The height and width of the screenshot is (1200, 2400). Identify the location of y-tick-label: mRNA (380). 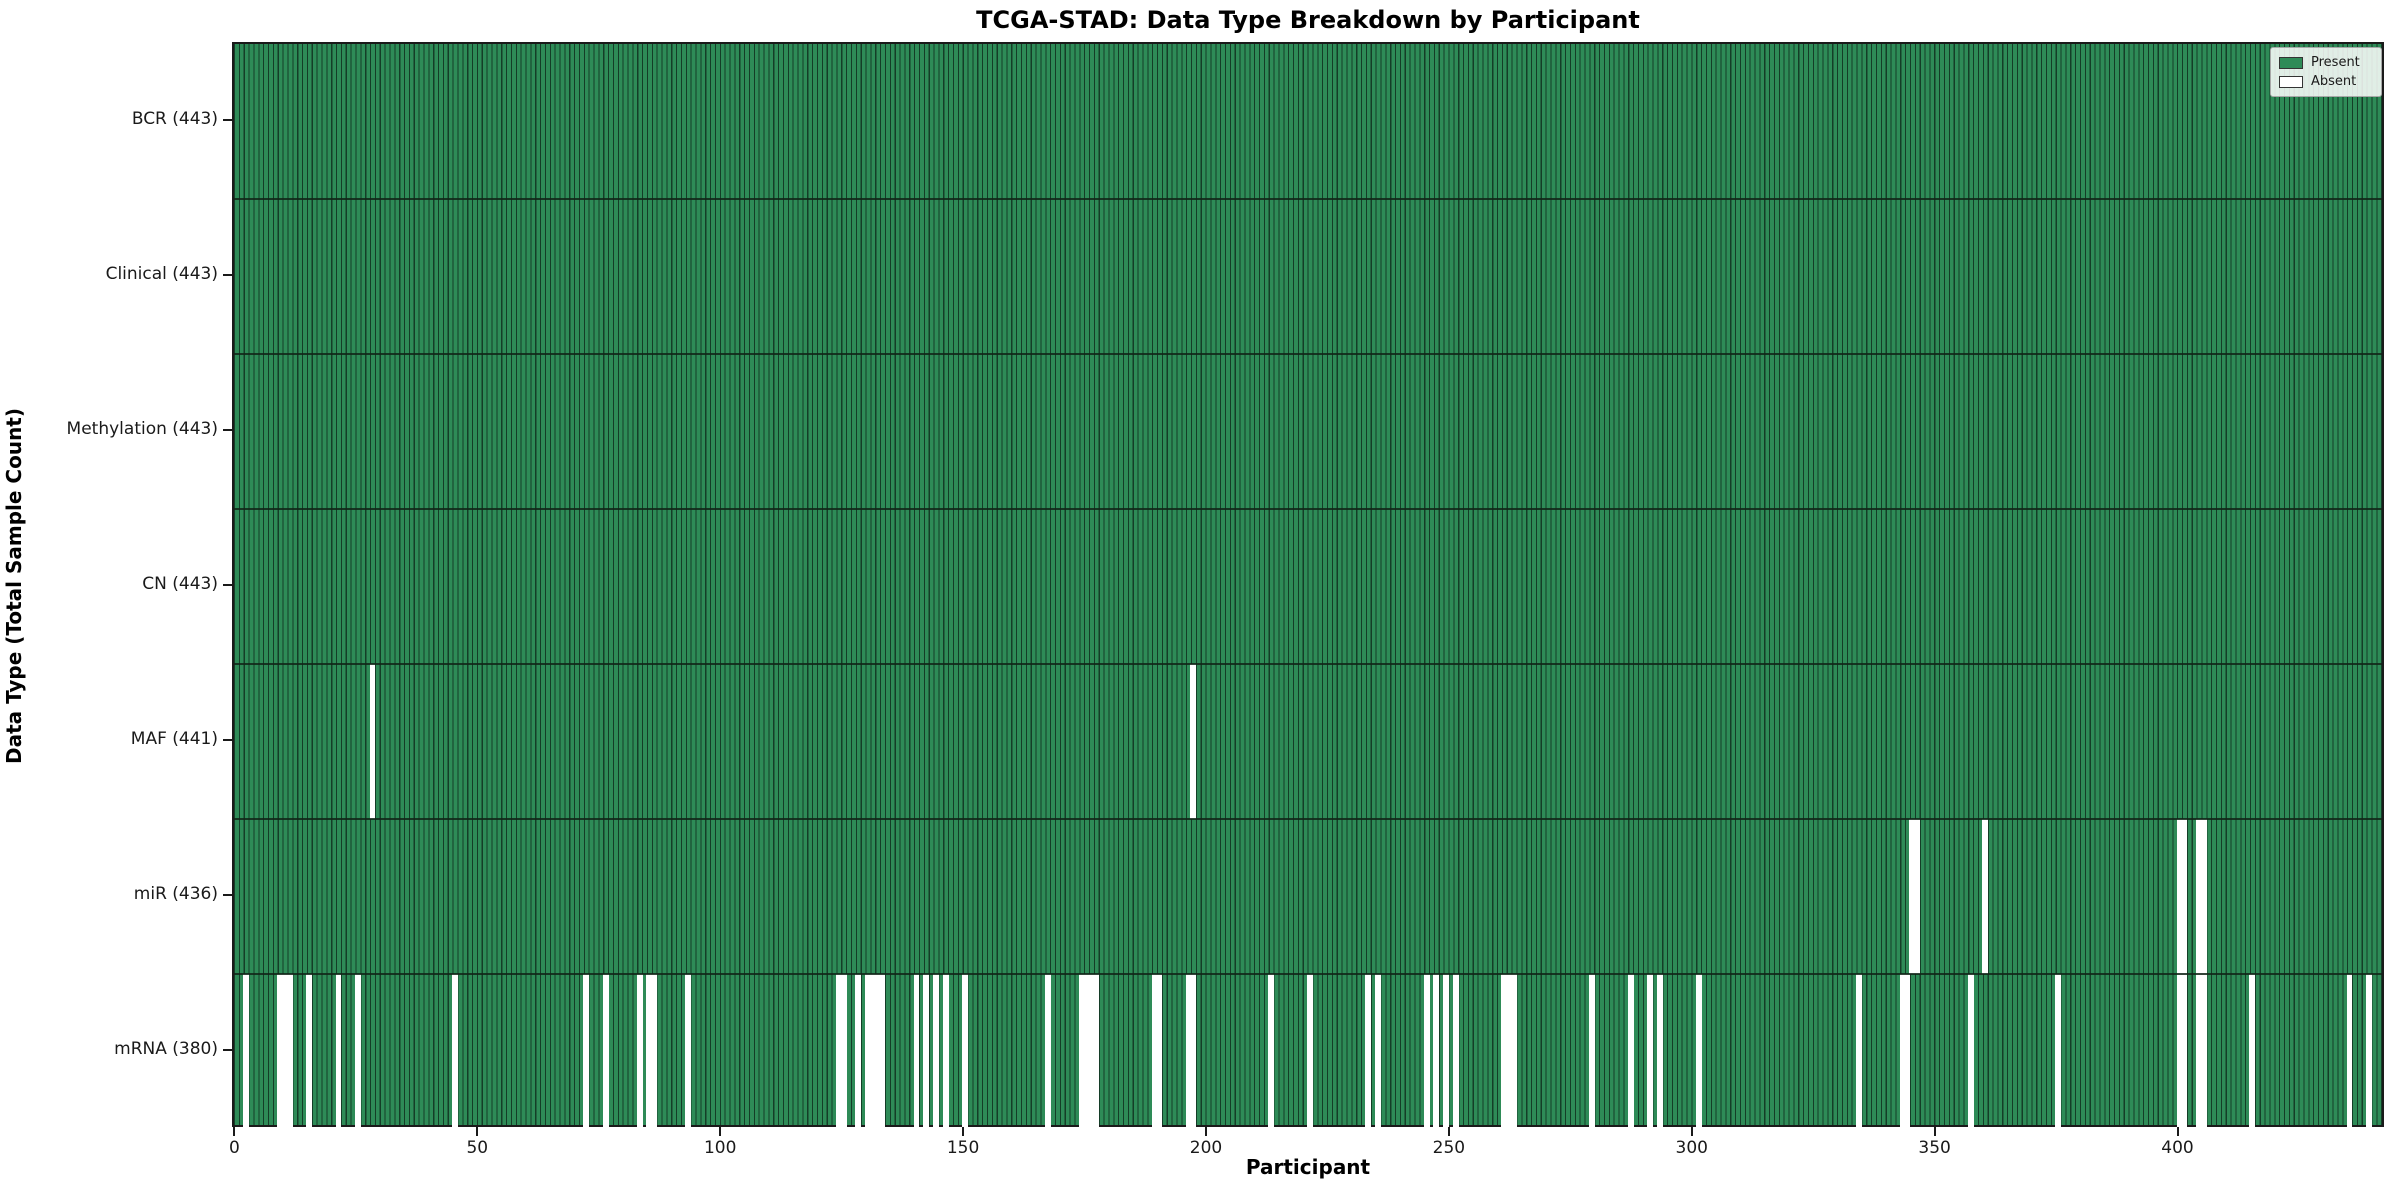
(166, 1048).